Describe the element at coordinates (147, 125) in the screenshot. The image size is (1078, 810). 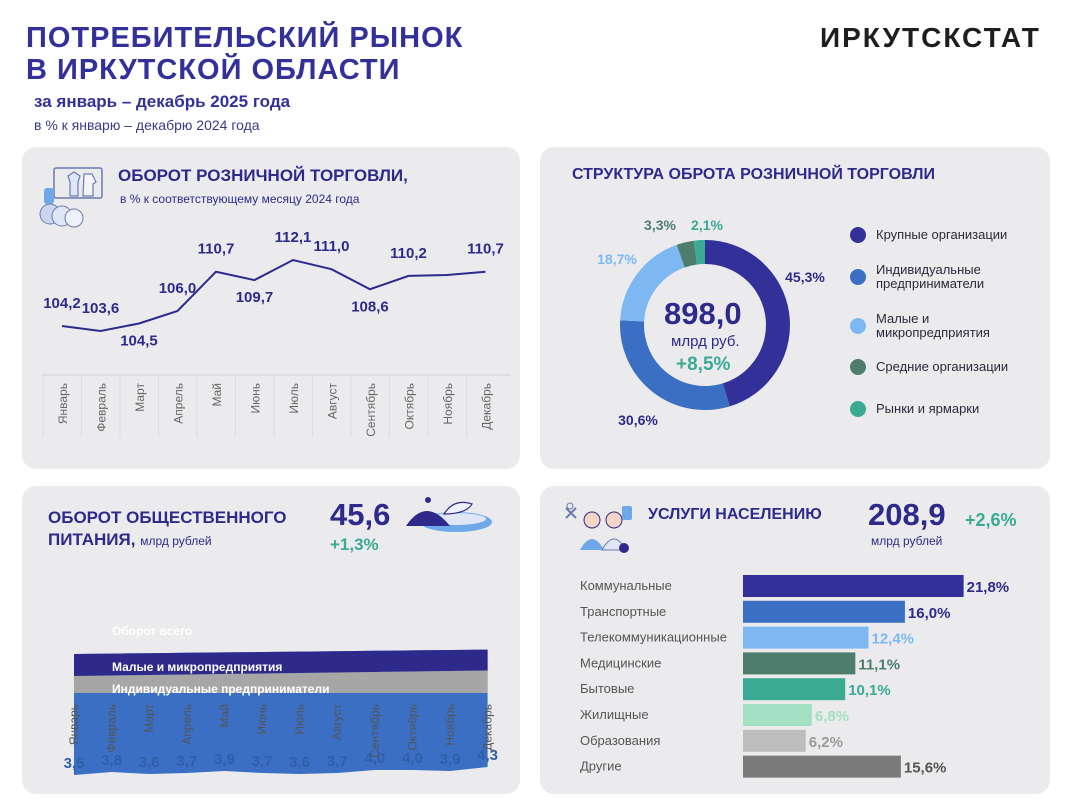
I see `unit-note: в % к январю – декабрю 2024 года` at that location.